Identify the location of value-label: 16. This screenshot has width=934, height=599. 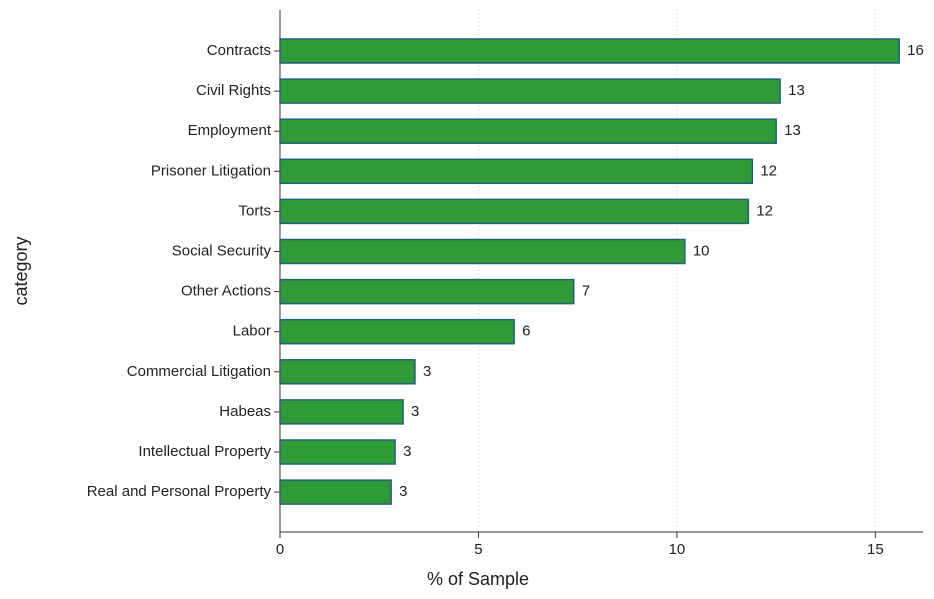
(915, 50).